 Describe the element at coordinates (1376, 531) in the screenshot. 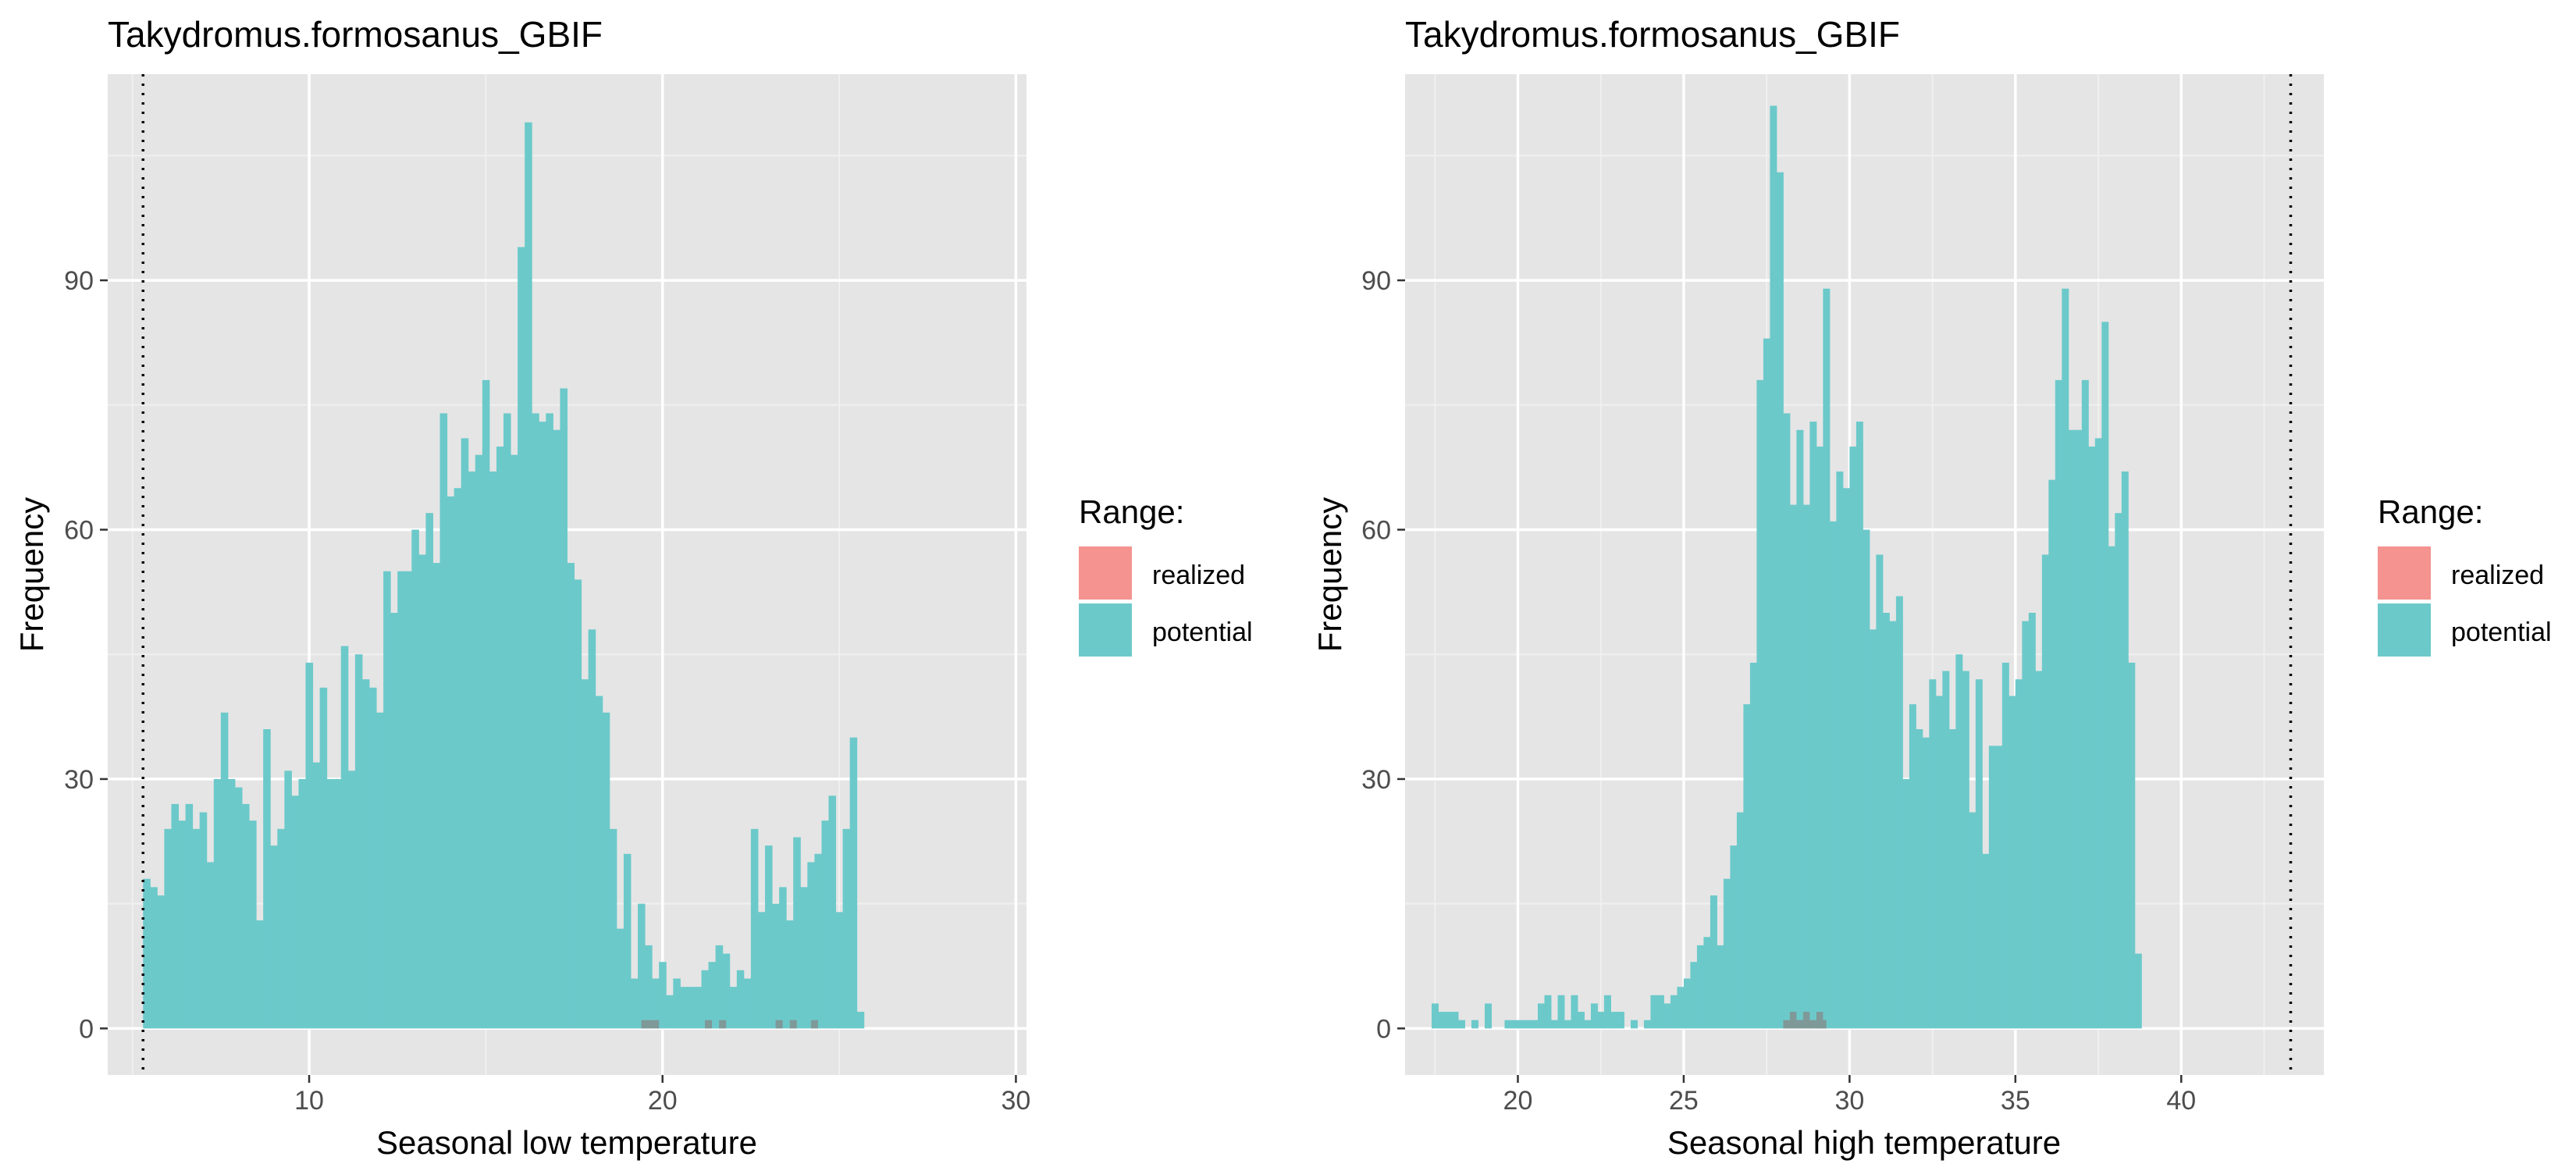

I see `y-tick-label: 60` at that location.